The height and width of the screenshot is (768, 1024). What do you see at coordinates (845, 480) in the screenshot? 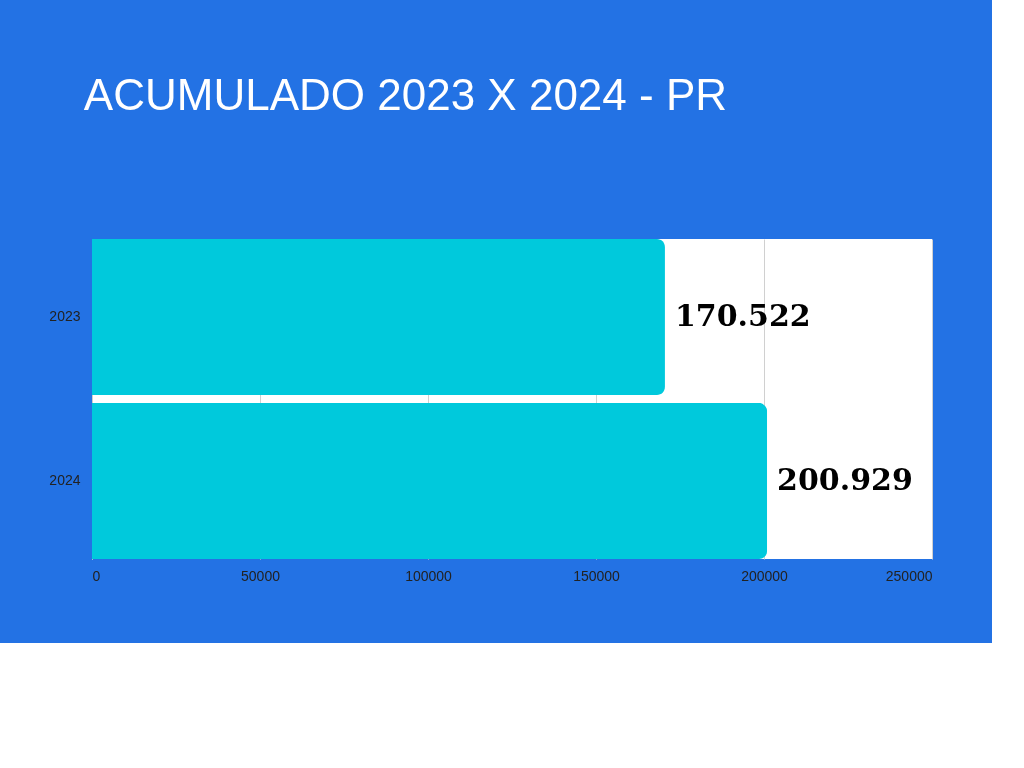
I see `data-label: 200.929` at bounding box center [845, 480].